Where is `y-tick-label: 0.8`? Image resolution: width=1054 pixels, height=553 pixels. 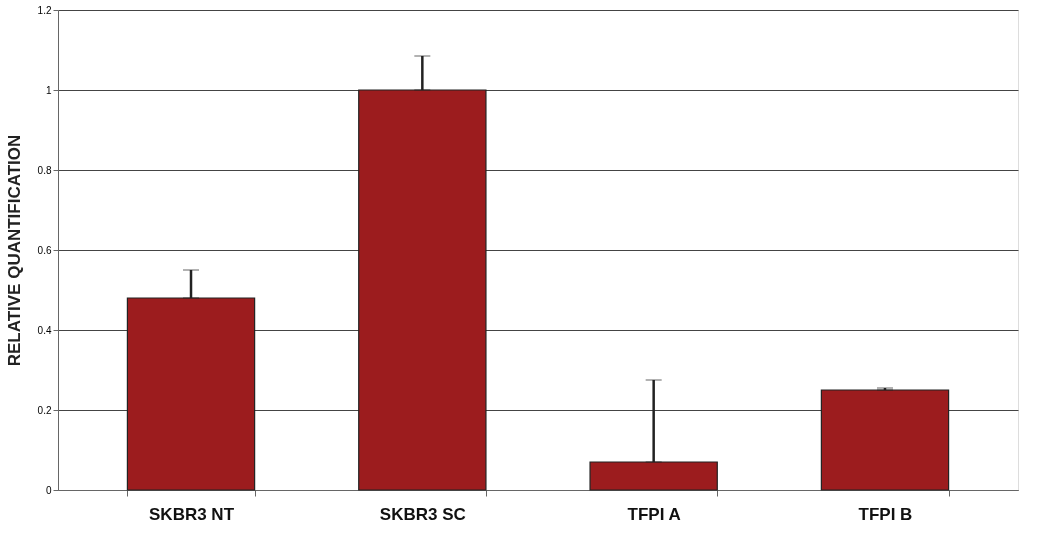
y-tick-label: 0.8 is located at coordinates (44, 170).